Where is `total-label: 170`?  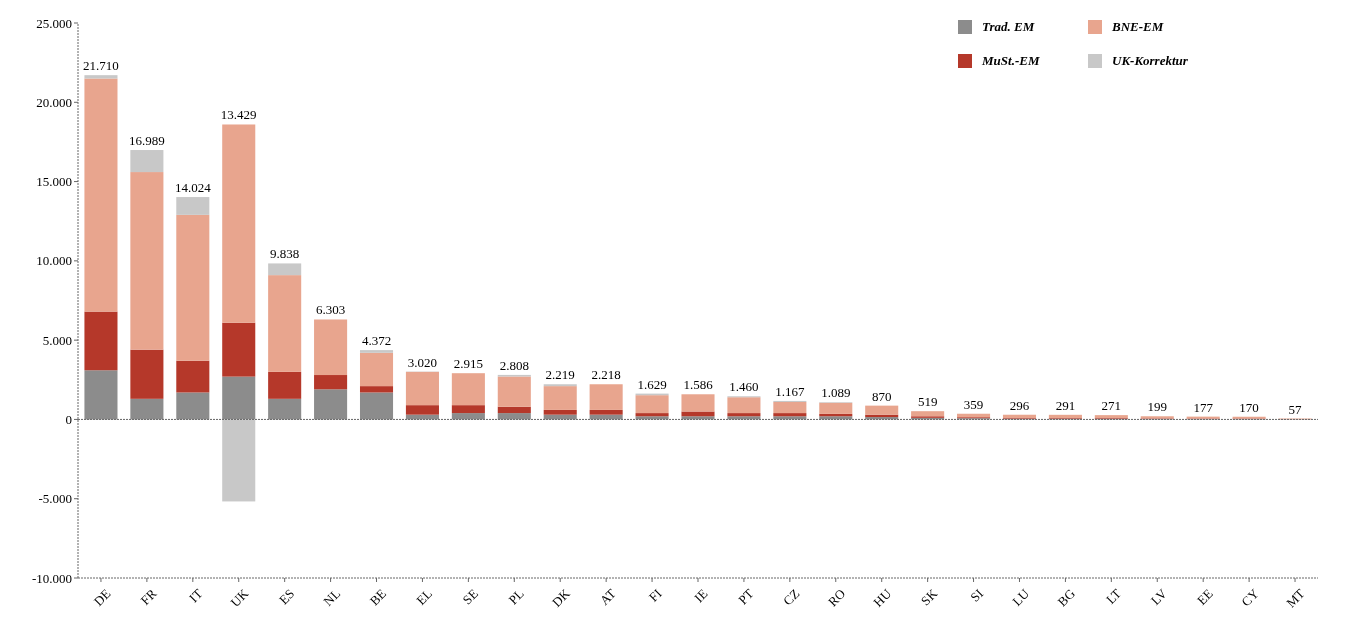 total-label: 170 is located at coordinates (1249, 407).